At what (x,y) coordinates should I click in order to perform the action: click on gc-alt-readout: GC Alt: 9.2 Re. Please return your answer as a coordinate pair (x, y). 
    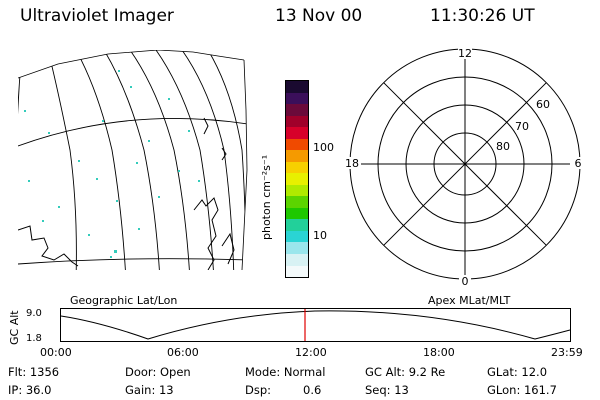
    Looking at the image, I should click on (405, 372).